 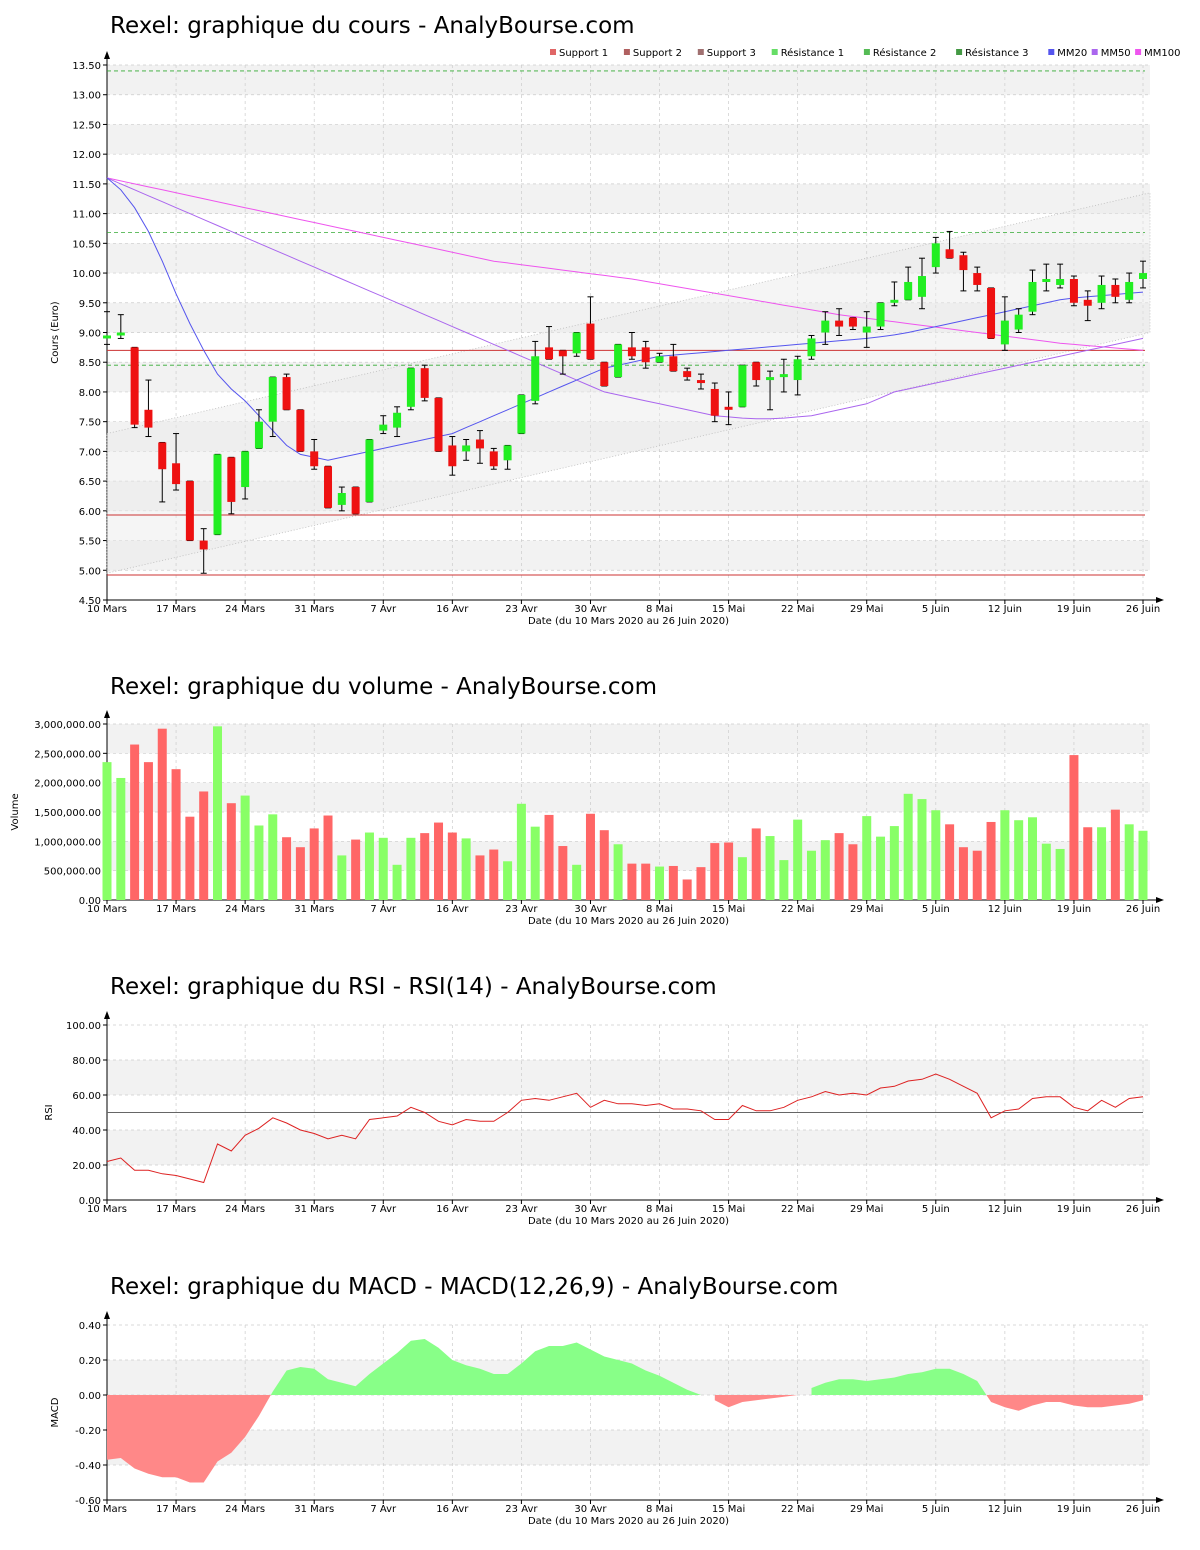 What do you see at coordinates (88, 1466) in the screenshot?
I see `y-tick-label: -0.40` at bounding box center [88, 1466].